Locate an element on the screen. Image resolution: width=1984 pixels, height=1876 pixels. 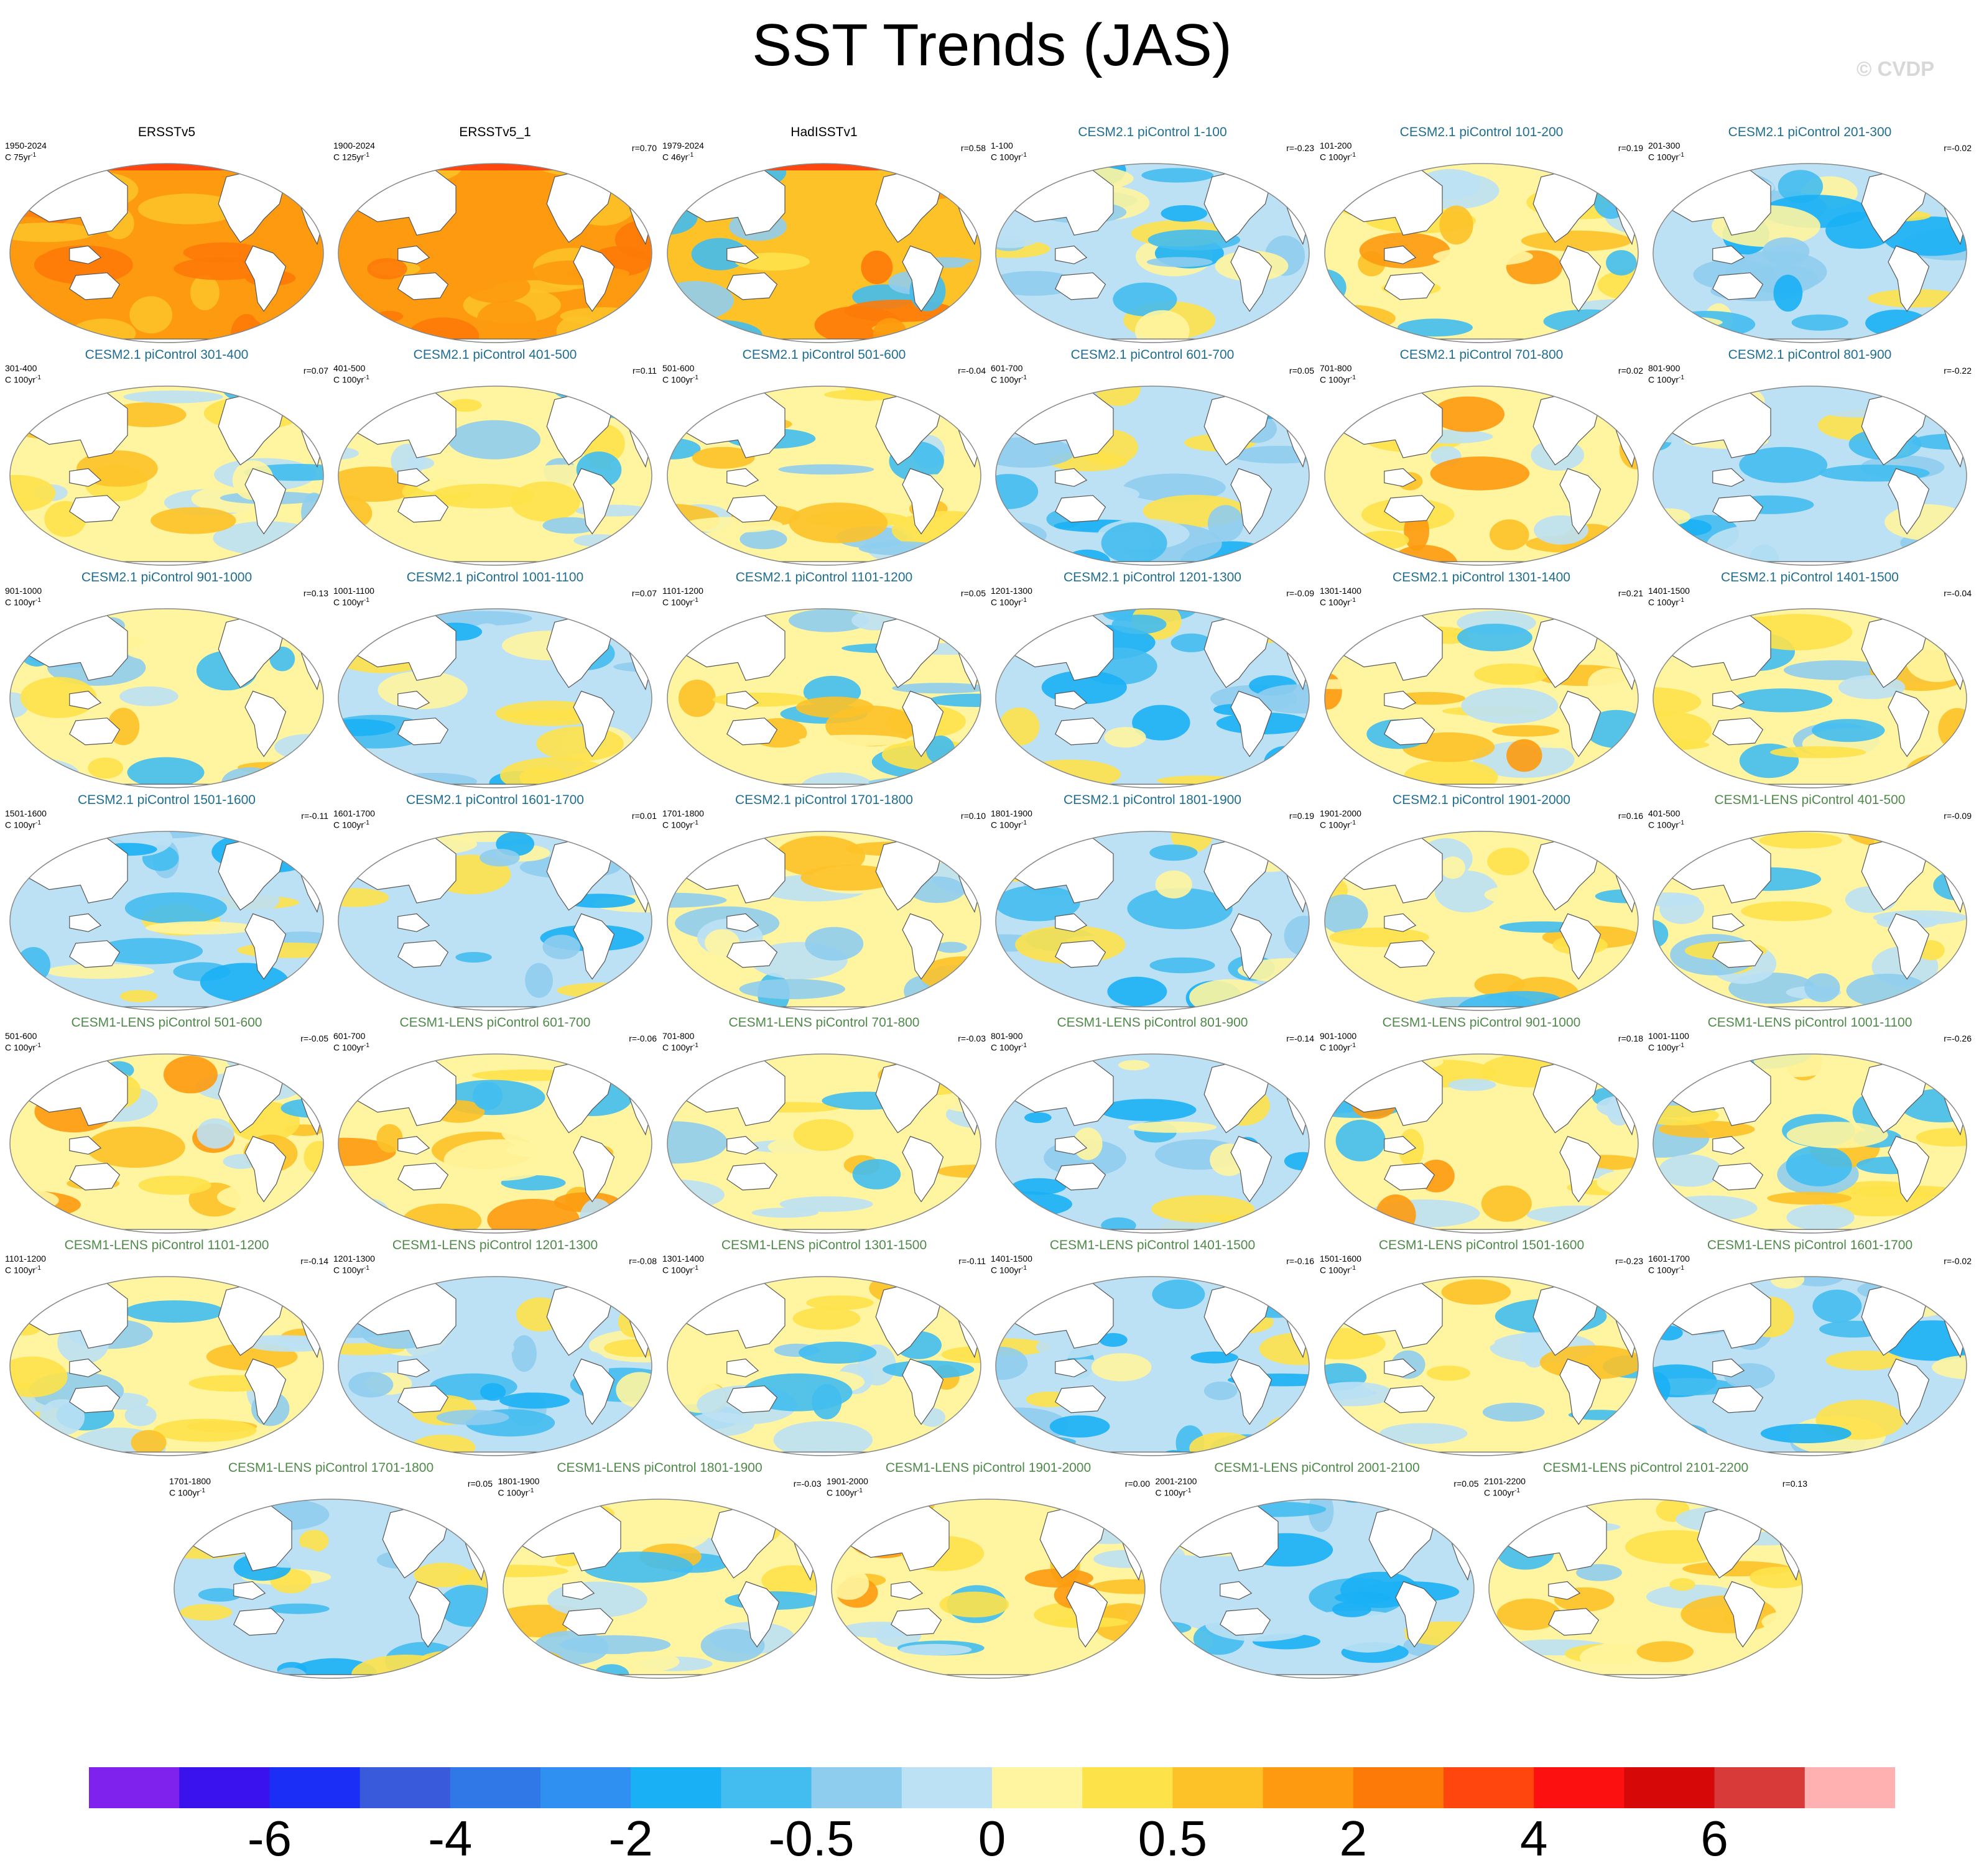
panel-title: CESM1-LENS piControl 1901-2000 is located at coordinates (988, 1468).